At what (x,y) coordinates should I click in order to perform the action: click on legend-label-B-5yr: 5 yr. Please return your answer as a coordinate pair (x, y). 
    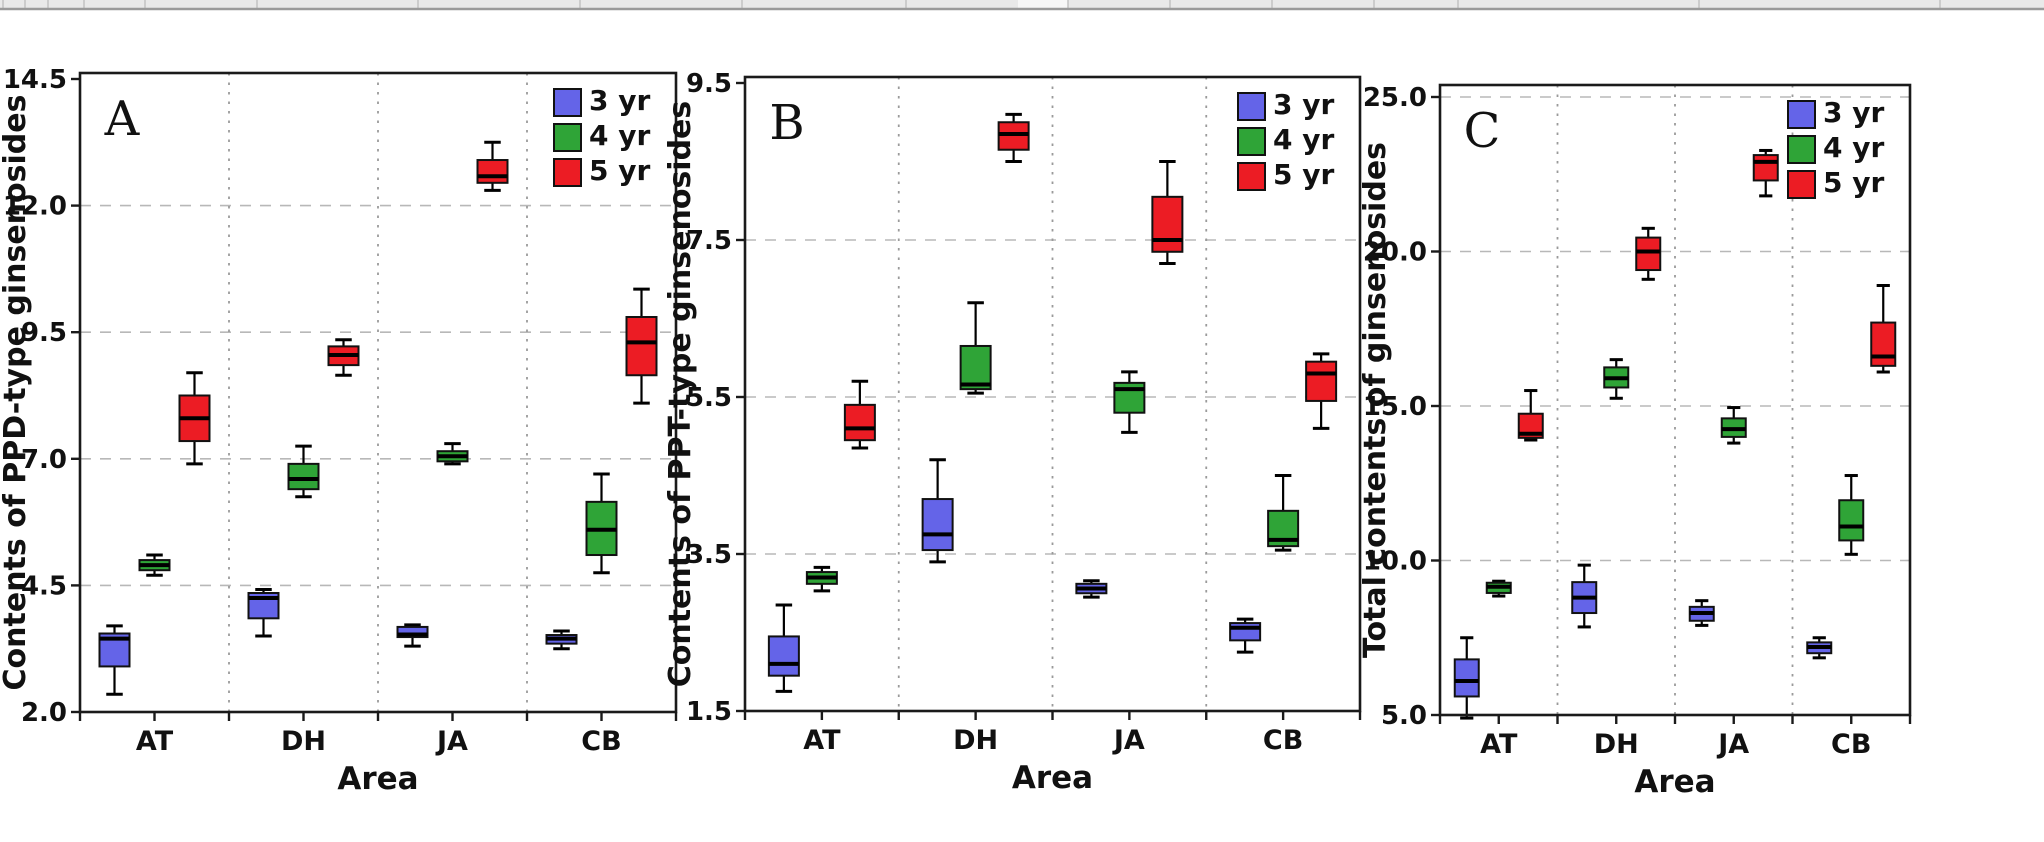
    Looking at the image, I should click on (1303, 174).